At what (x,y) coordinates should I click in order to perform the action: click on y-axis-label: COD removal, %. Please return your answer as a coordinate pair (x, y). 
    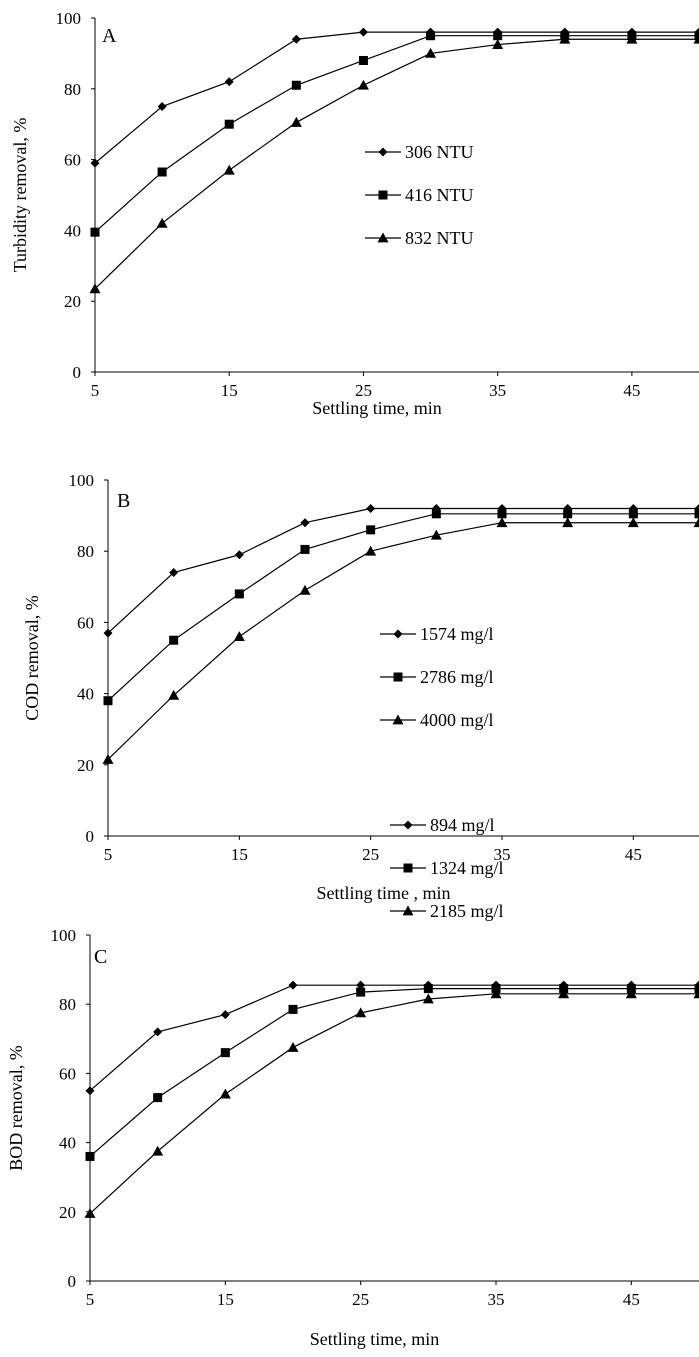
    Looking at the image, I should click on (32, 657).